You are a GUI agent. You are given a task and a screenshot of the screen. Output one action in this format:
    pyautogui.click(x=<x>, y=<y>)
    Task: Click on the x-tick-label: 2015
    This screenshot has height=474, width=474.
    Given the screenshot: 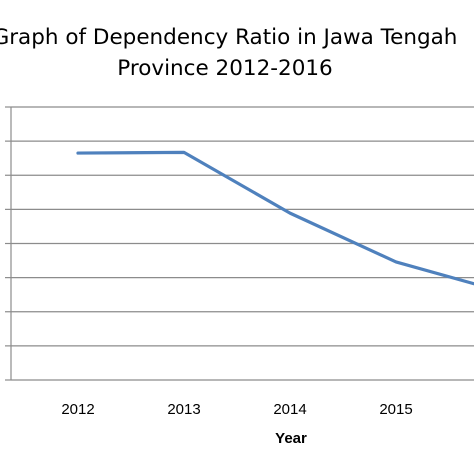 What is the action you would take?
    pyautogui.click(x=395, y=409)
    